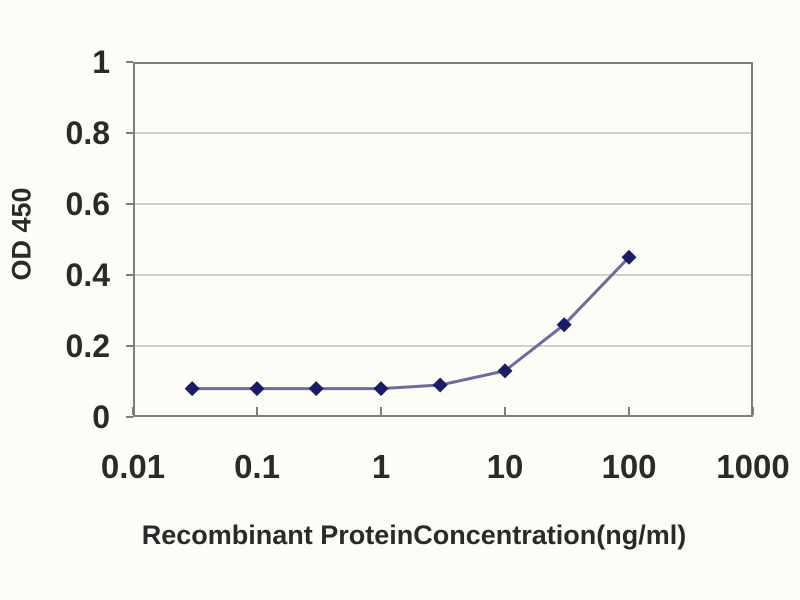 The height and width of the screenshot is (600, 800). Describe the element at coordinates (87, 133) in the screenshot. I see `y-tick-label: 0.8` at that location.